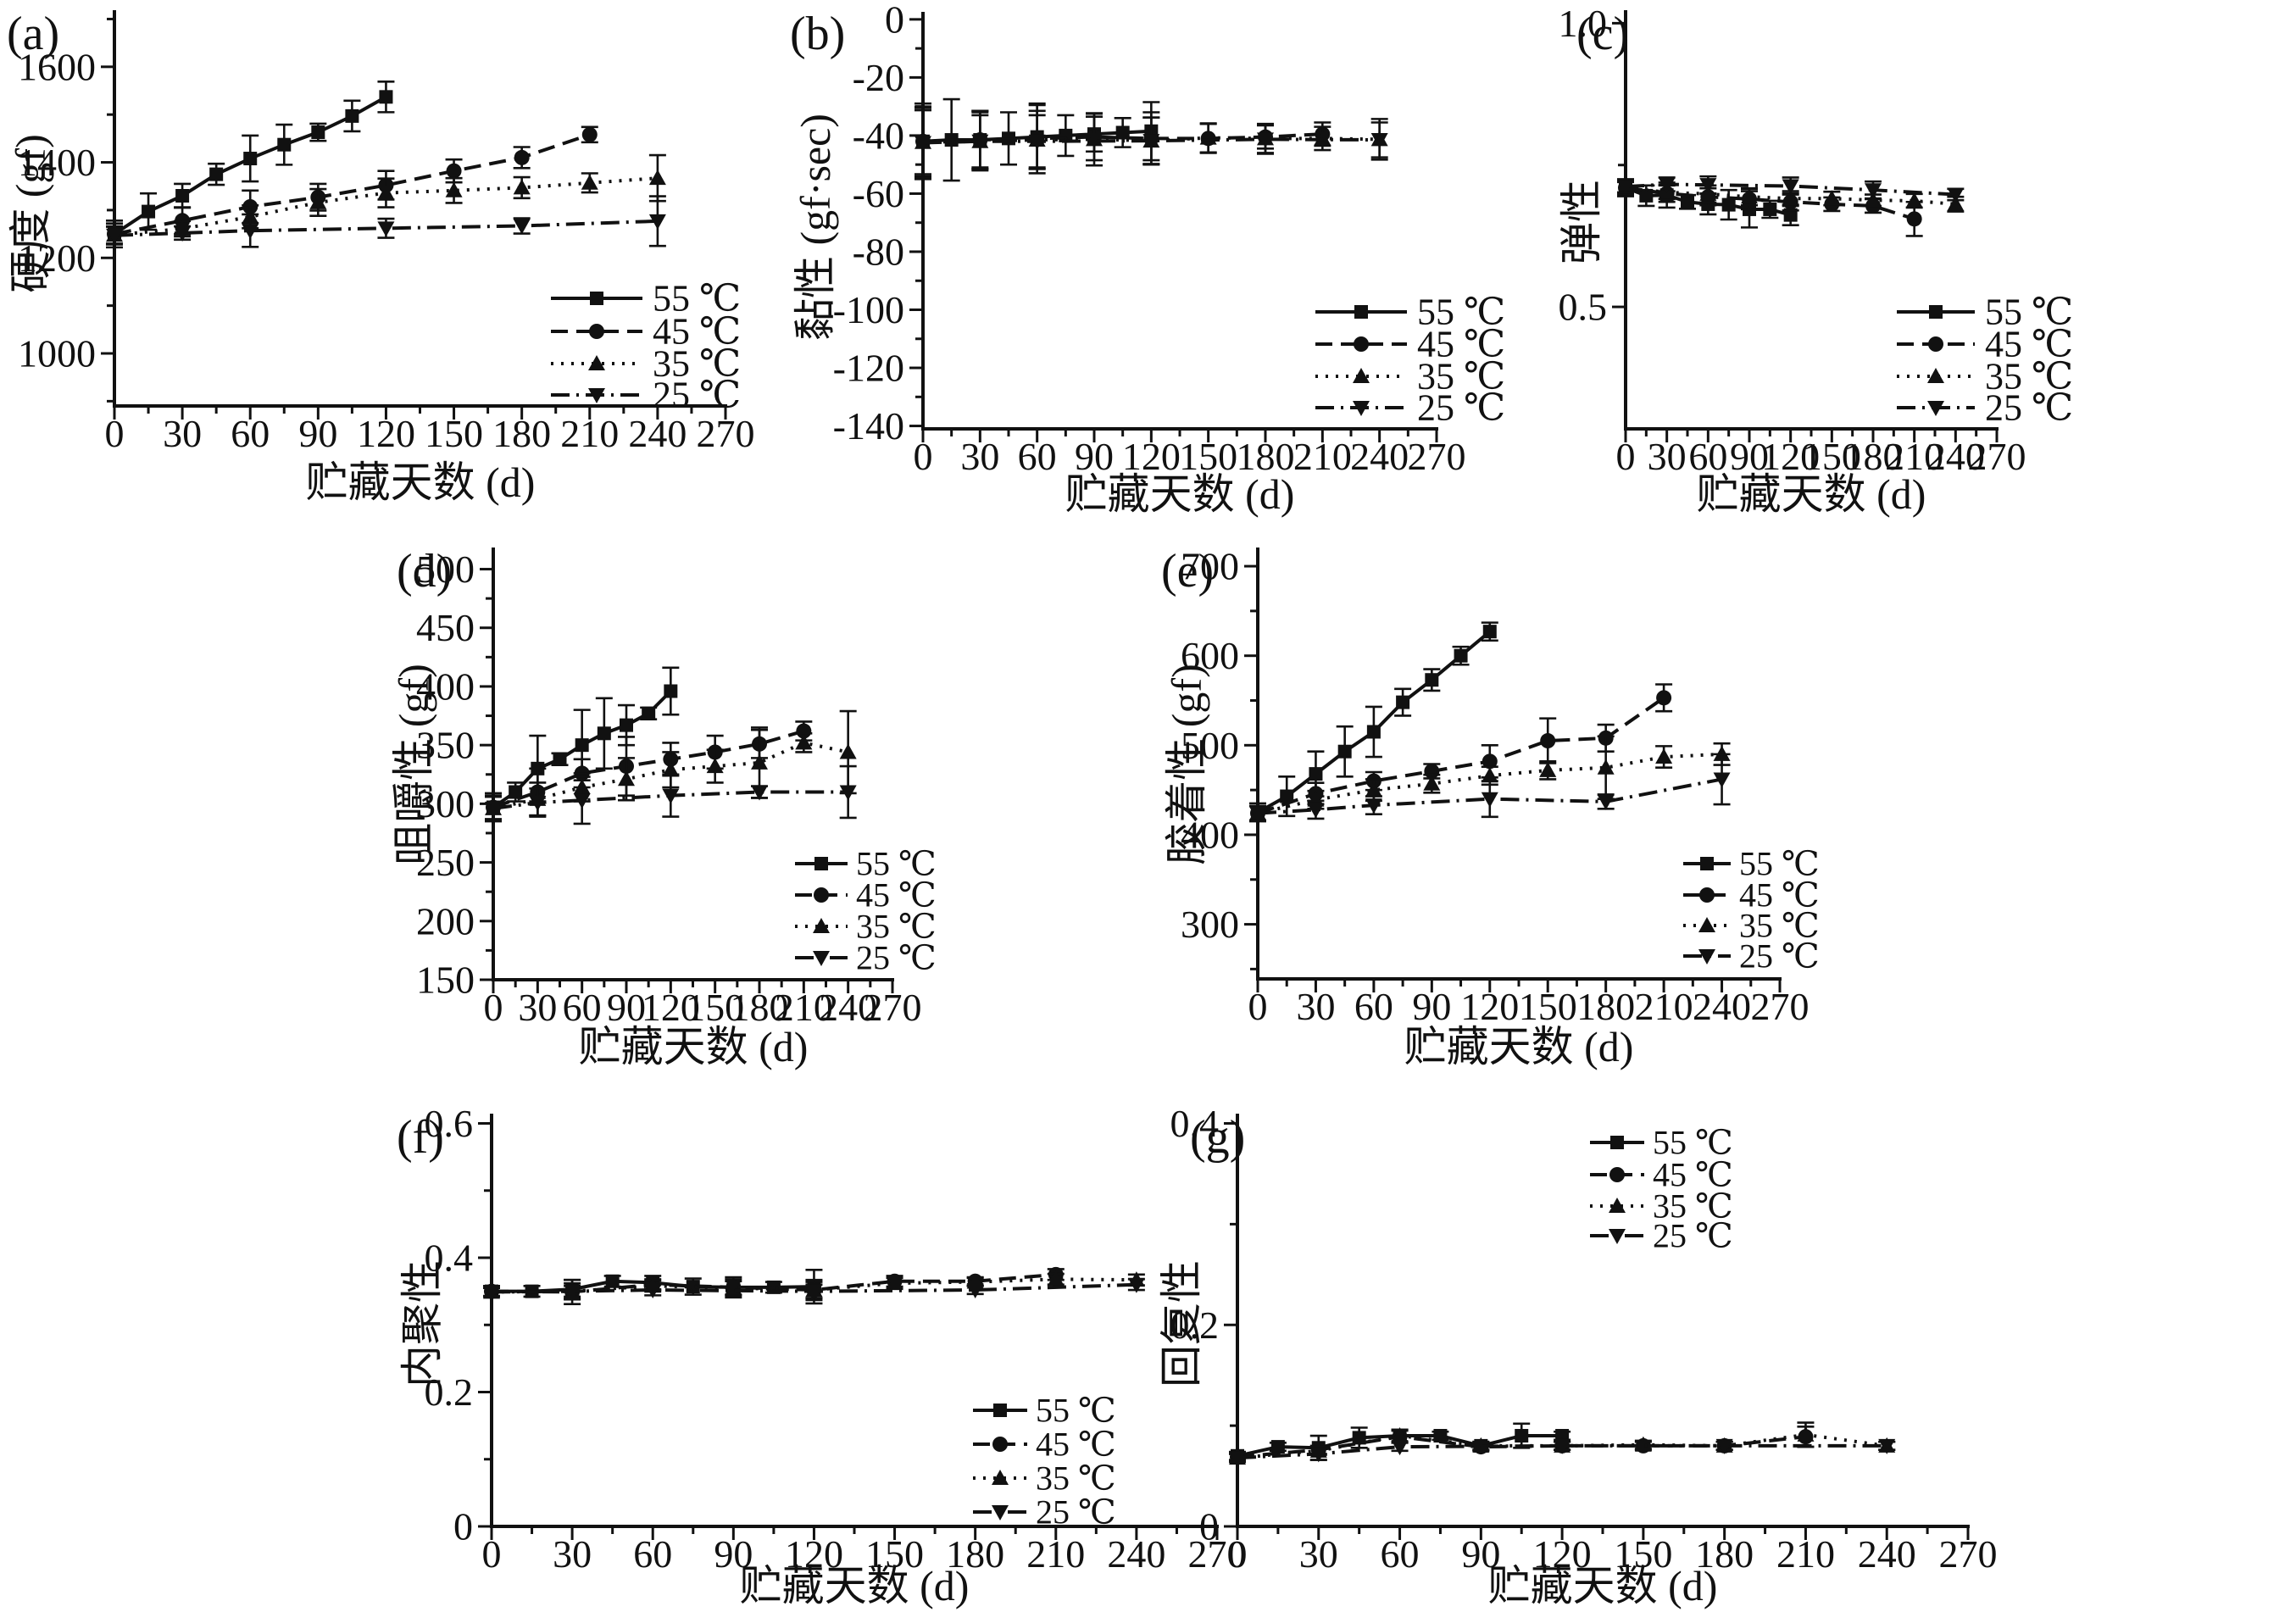 The height and width of the screenshot is (1612, 2296). What do you see at coordinates (57, 258) in the screenshot?
I see `y-tick-label: 1200` at bounding box center [57, 258].